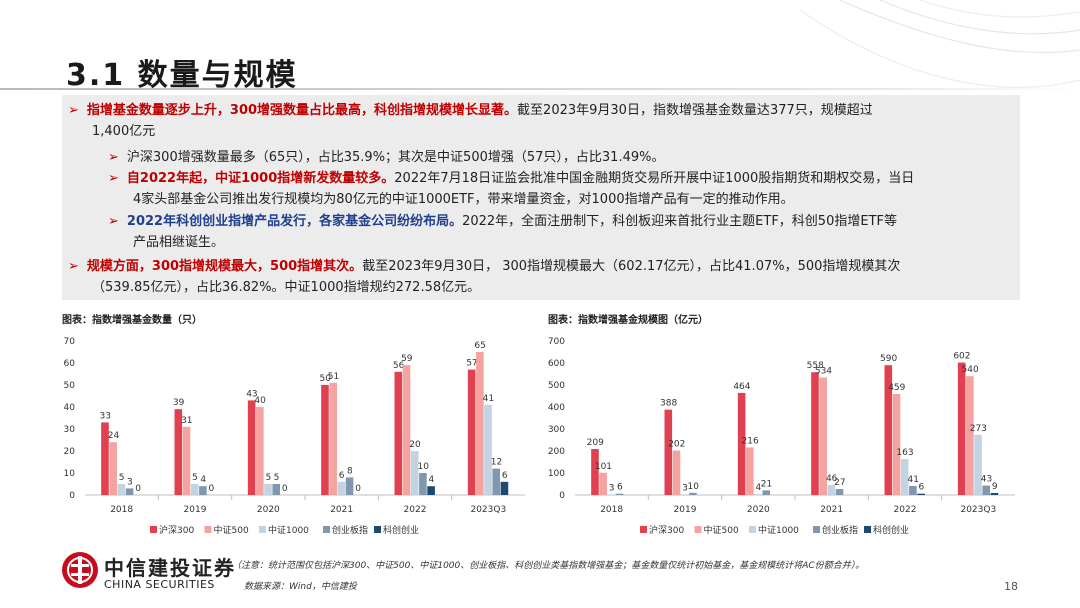 The width and height of the screenshot is (1080, 608). What do you see at coordinates (479, 346) in the screenshot?
I see `data-label: 65` at bounding box center [479, 346].